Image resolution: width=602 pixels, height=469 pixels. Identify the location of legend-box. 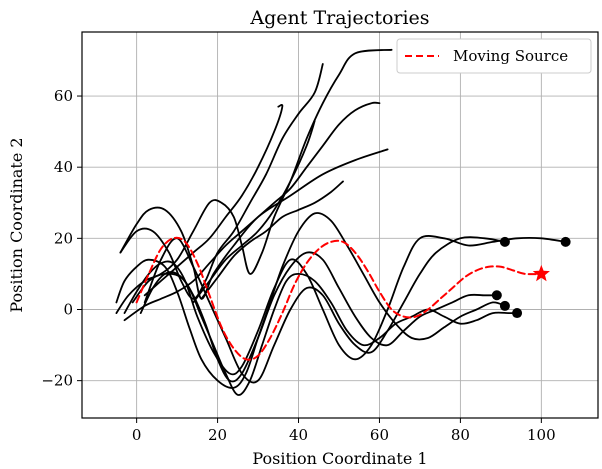
(494, 56).